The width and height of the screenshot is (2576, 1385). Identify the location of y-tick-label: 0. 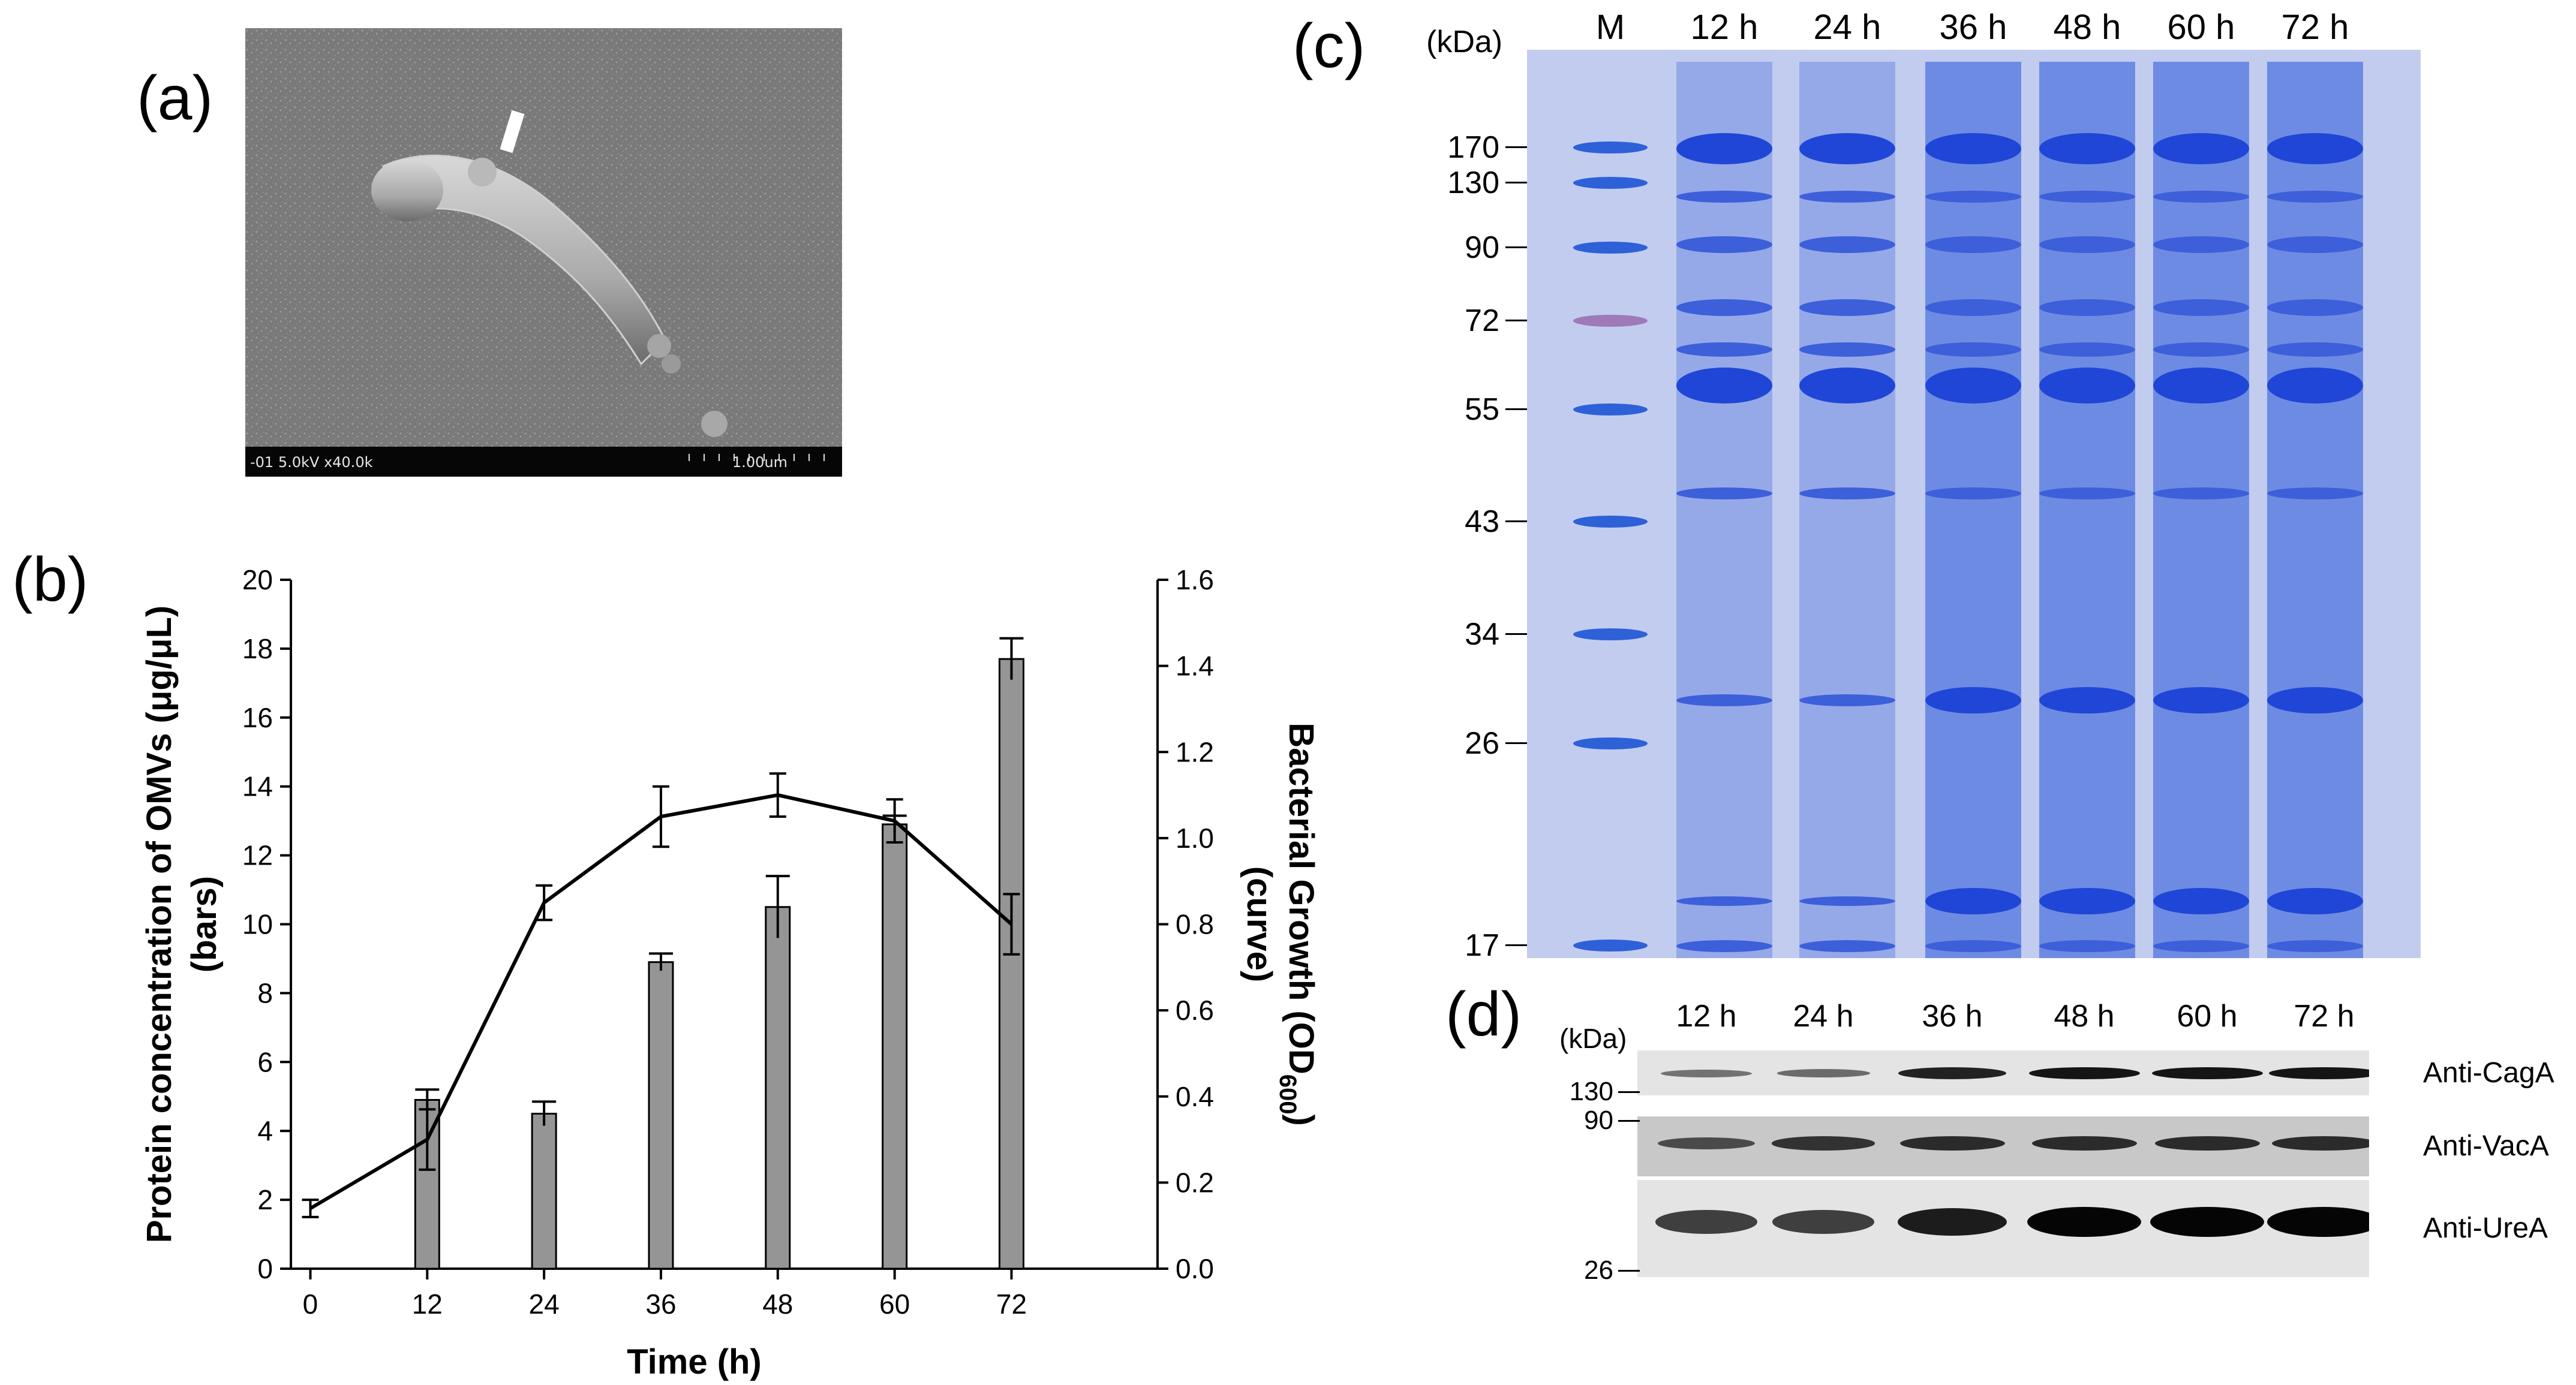
(265, 1268).